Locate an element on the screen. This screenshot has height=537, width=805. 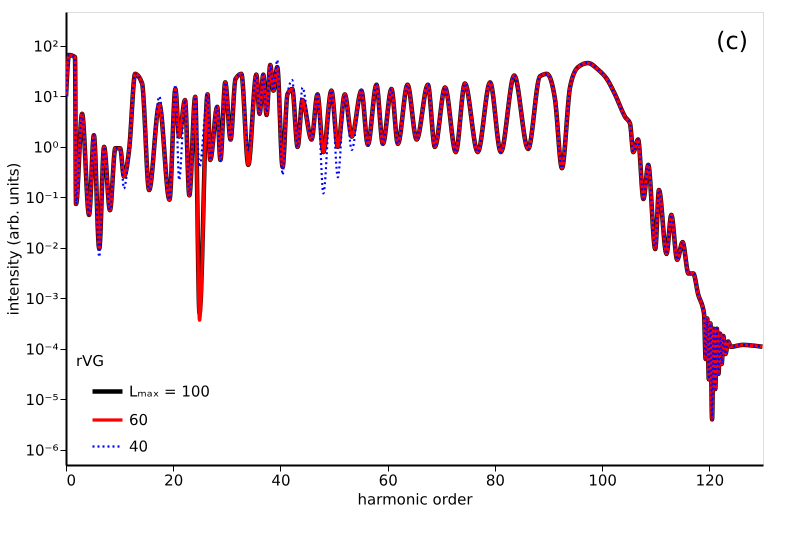
y-tick-label: 10¹ is located at coordinates (45, 97).